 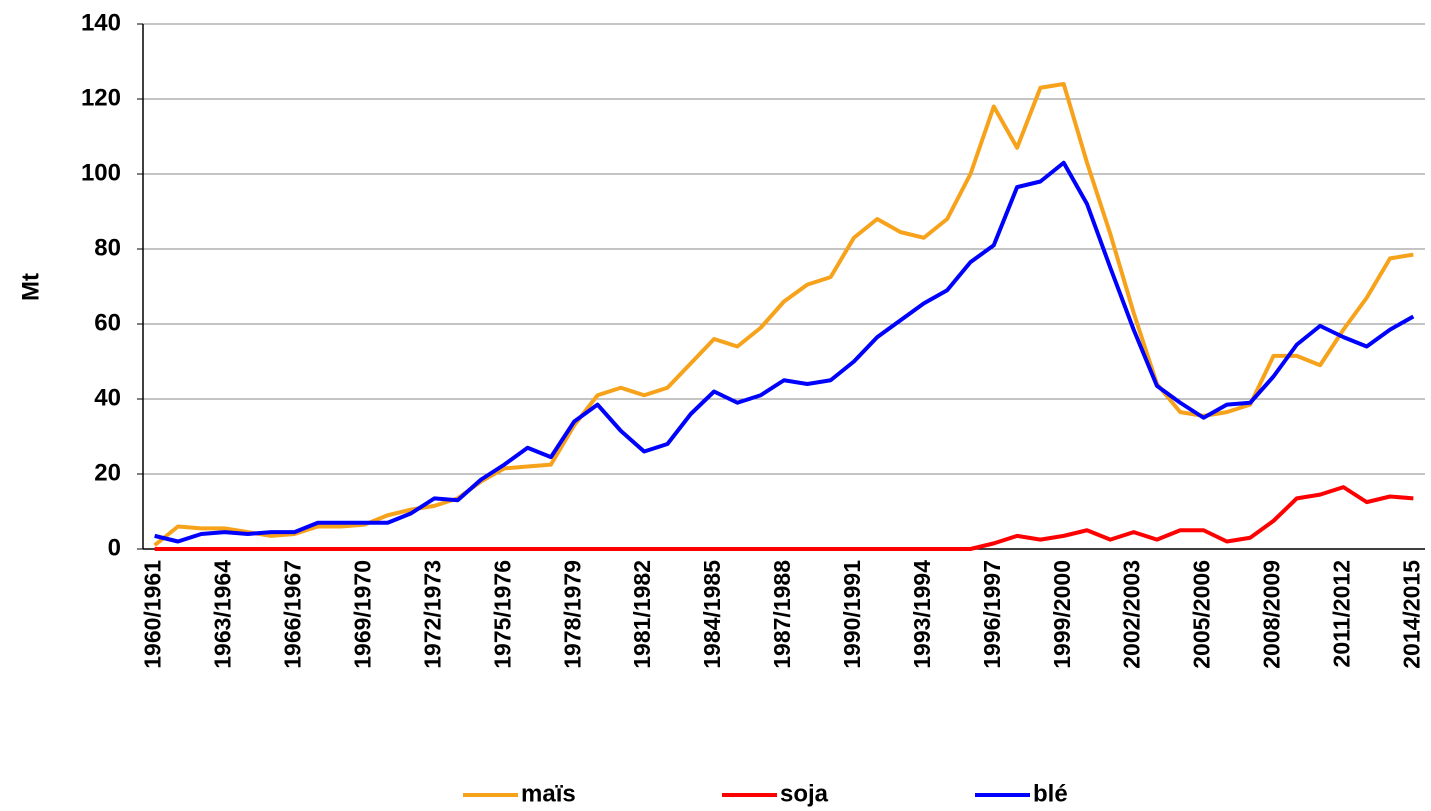 What do you see at coordinates (1411, 614) in the screenshot?
I see `x-tick-label: 2014/2015` at bounding box center [1411, 614].